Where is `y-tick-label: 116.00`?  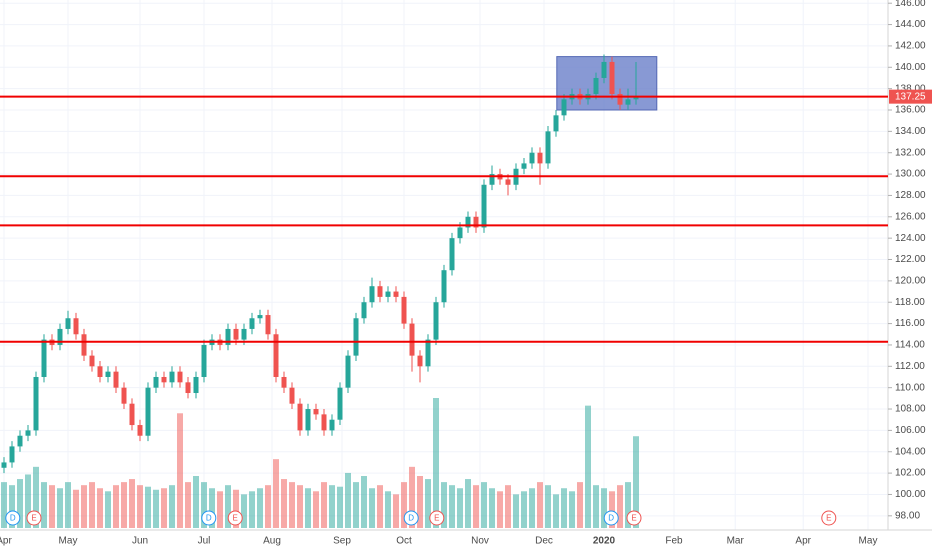 y-tick-label: 116.00 is located at coordinates (910, 323).